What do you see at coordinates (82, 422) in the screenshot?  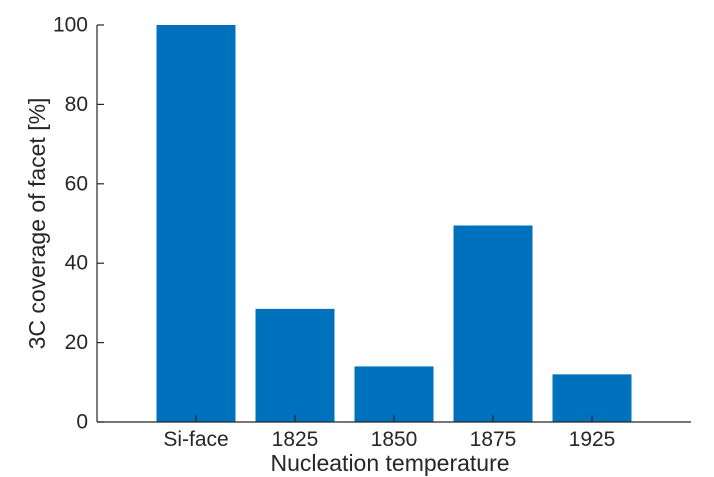 I see `y-tick-label: 0` at bounding box center [82, 422].